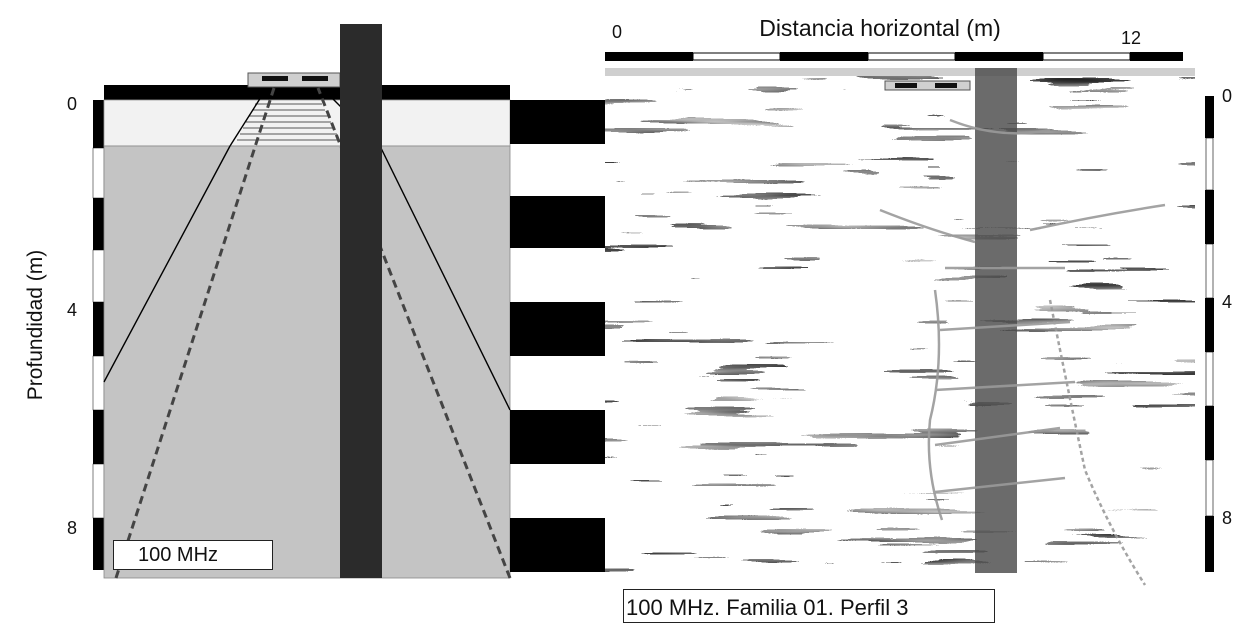 Image resolution: width=1233 pixels, height=623 pixels. Describe the element at coordinates (193, 555) in the screenshot. I see `antenna-frequency-label: 100 MHz` at that location.